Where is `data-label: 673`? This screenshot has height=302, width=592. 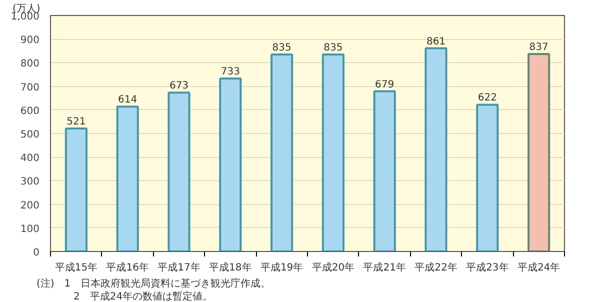 data-label: 673 is located at coordinates (179, 86).